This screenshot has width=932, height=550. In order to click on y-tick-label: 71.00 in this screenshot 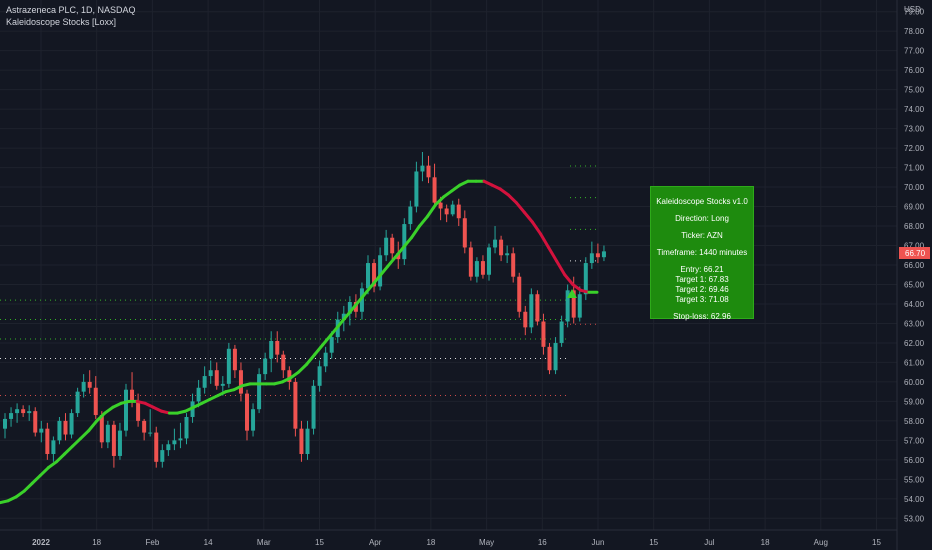, I will do `click(914, 168)`.